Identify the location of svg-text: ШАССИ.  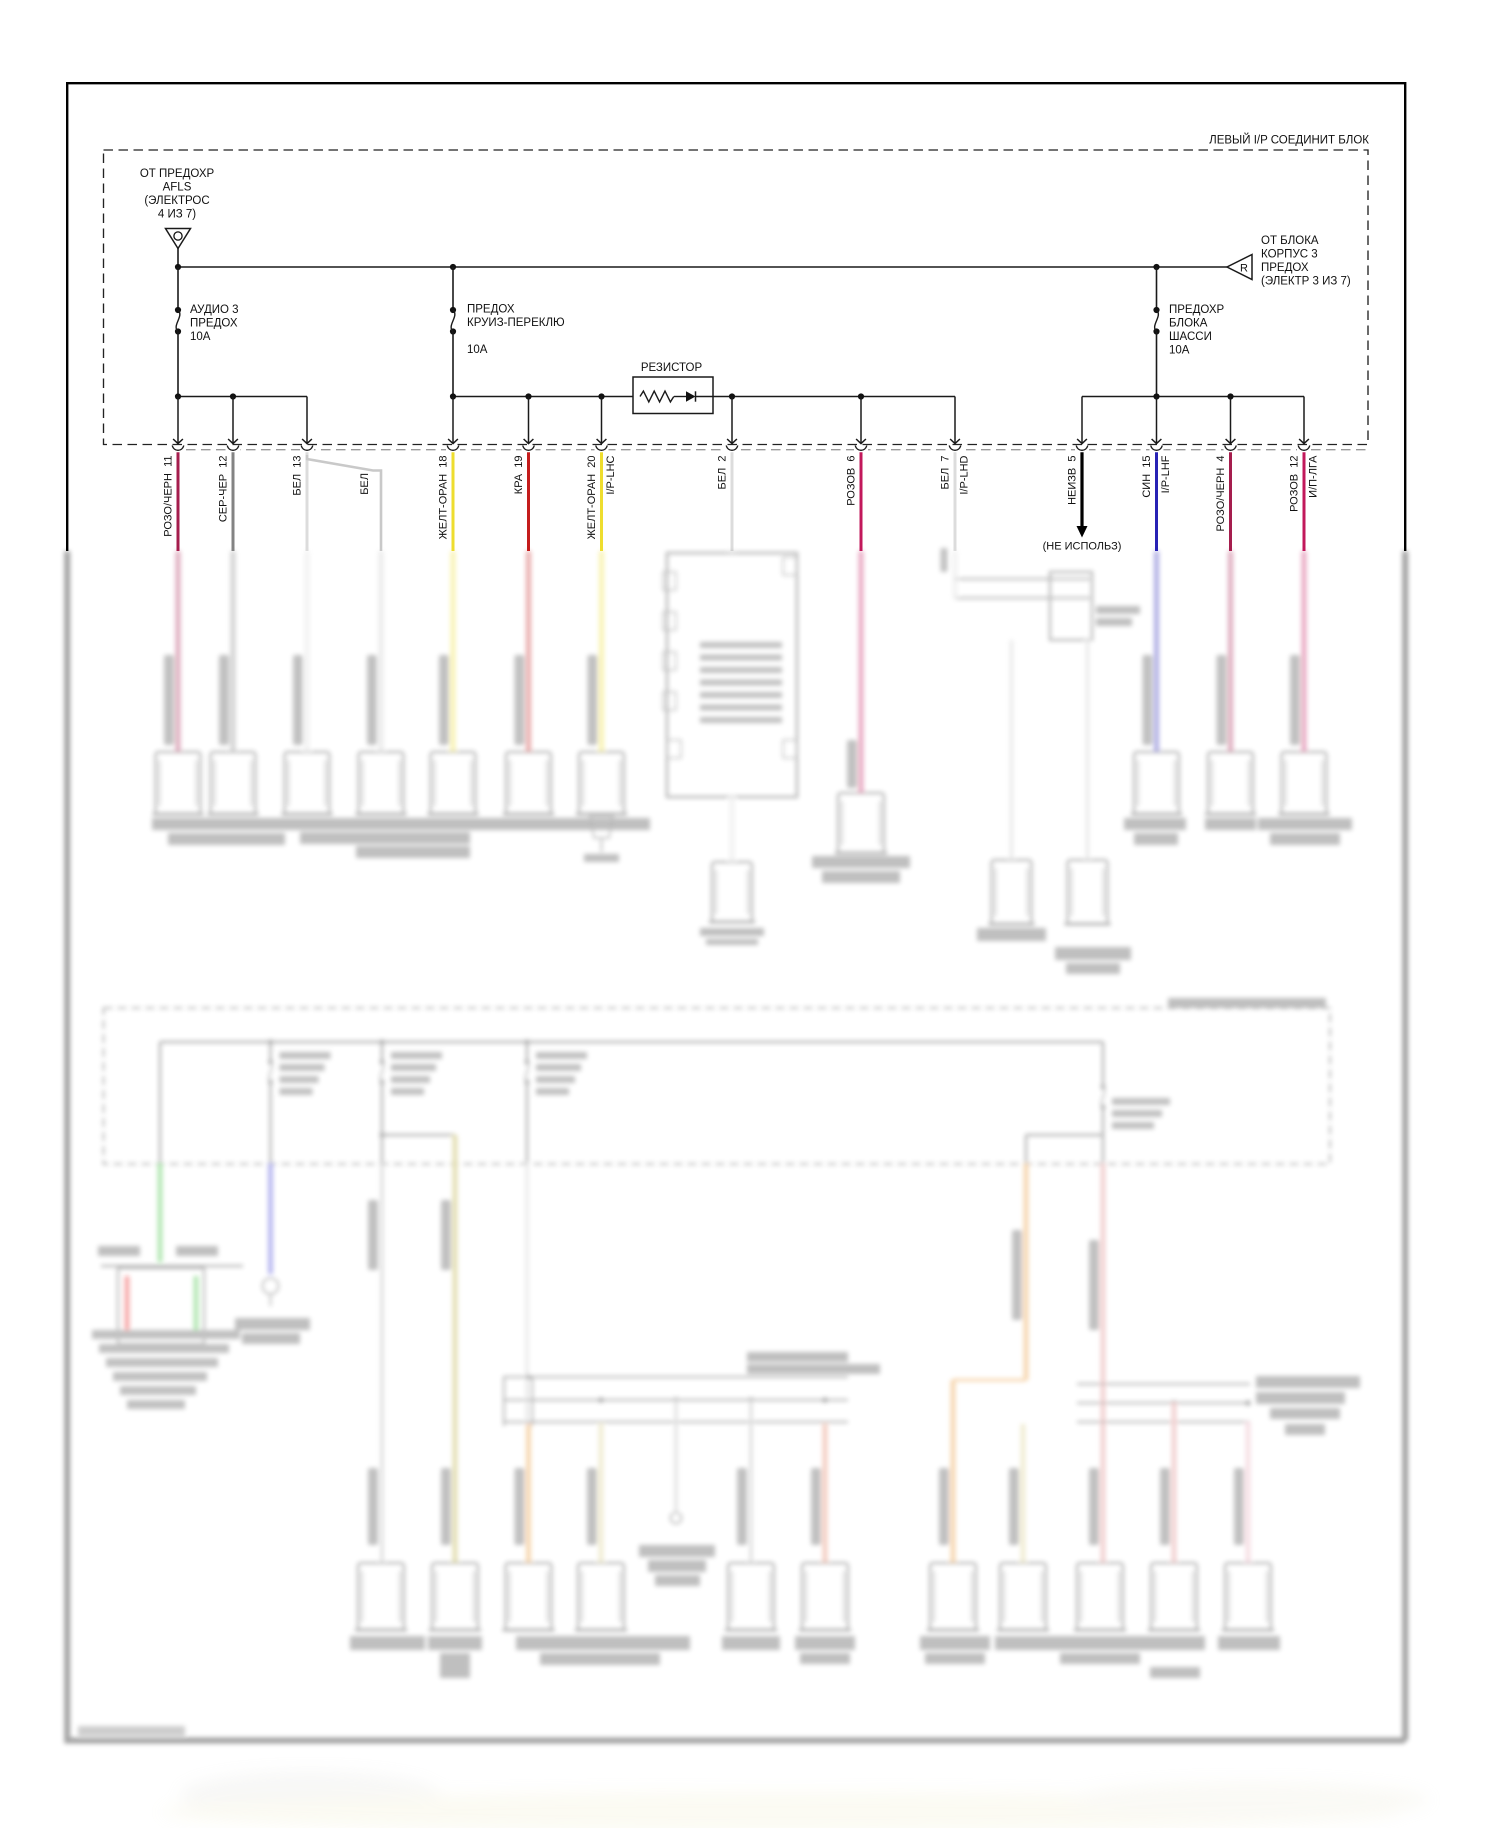
(1190, 337).